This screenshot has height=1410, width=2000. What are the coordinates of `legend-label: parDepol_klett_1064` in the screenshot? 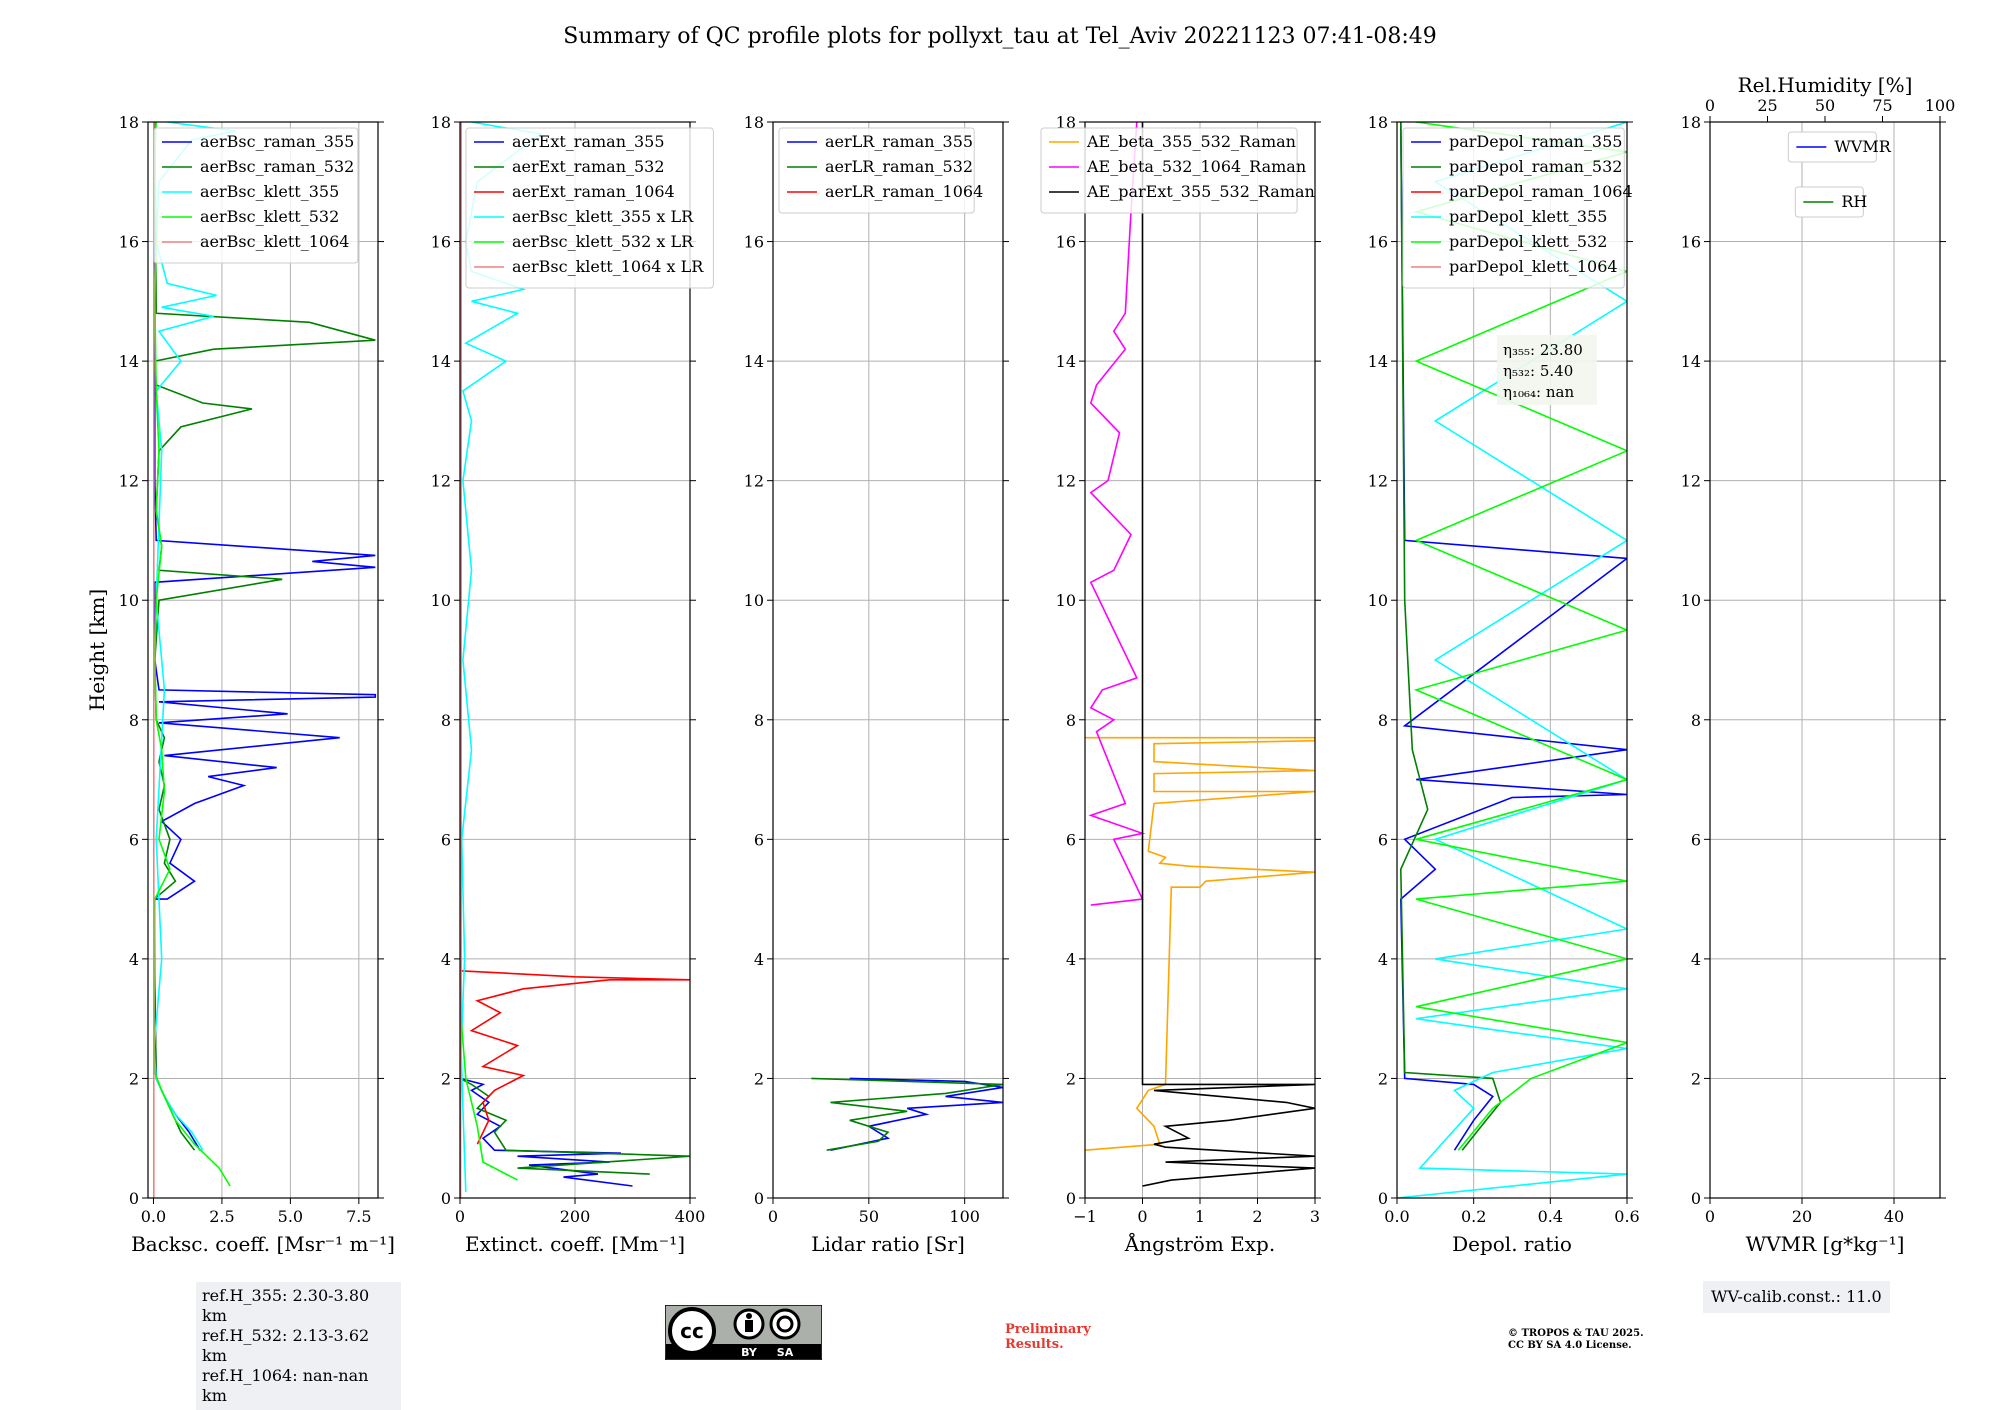 It's located at (1533, 266).